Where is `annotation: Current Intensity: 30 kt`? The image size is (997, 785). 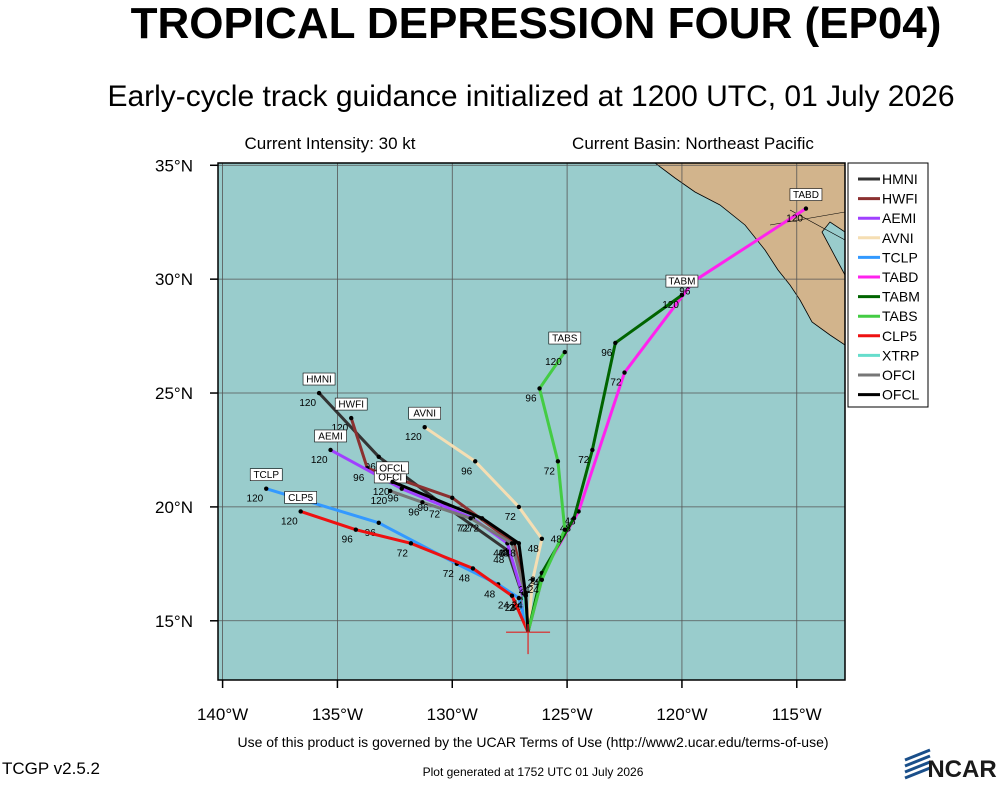 annotation: Current Intensity: 30 kt is located at coordinates (329, 143).